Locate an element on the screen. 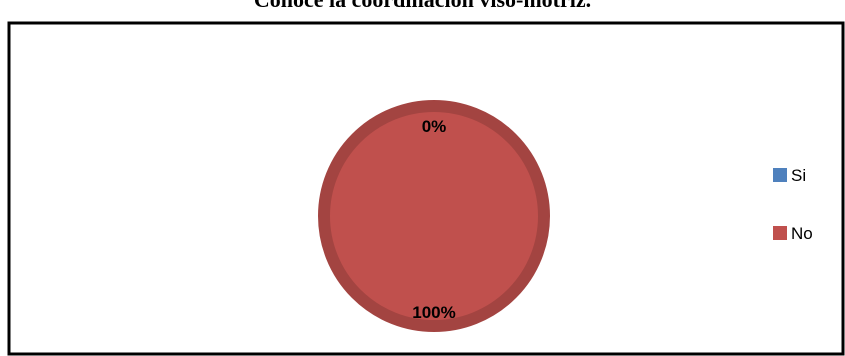 The width and height of the screenshot is (845, 356). legend-swatch-si is located at coordinates (780, 175).